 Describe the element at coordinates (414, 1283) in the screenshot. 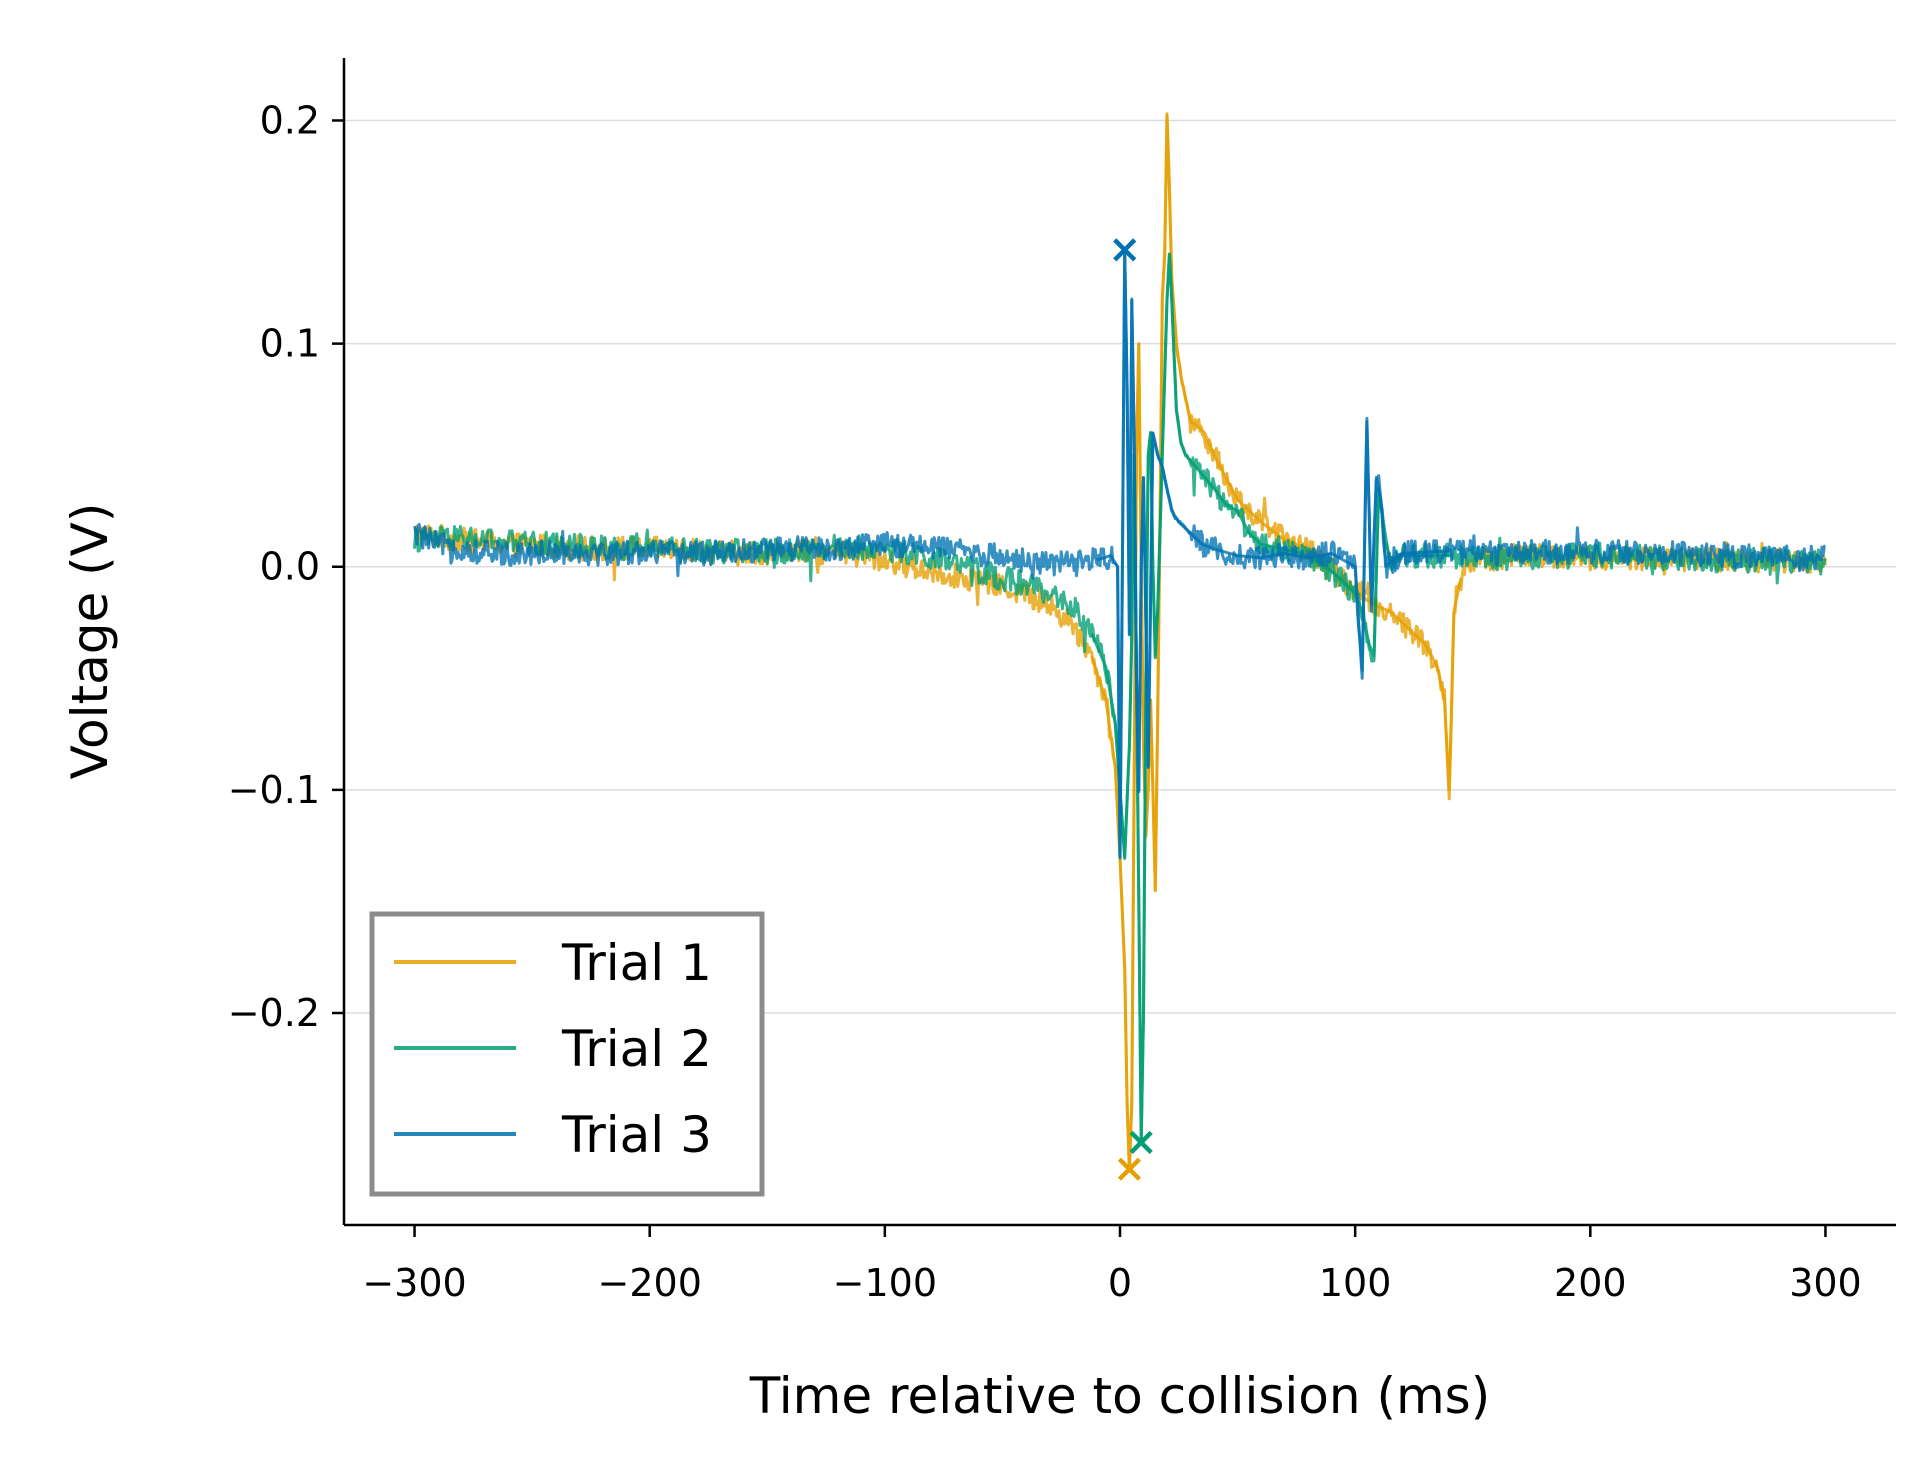

I see `x-tick-label: −300` at that location.